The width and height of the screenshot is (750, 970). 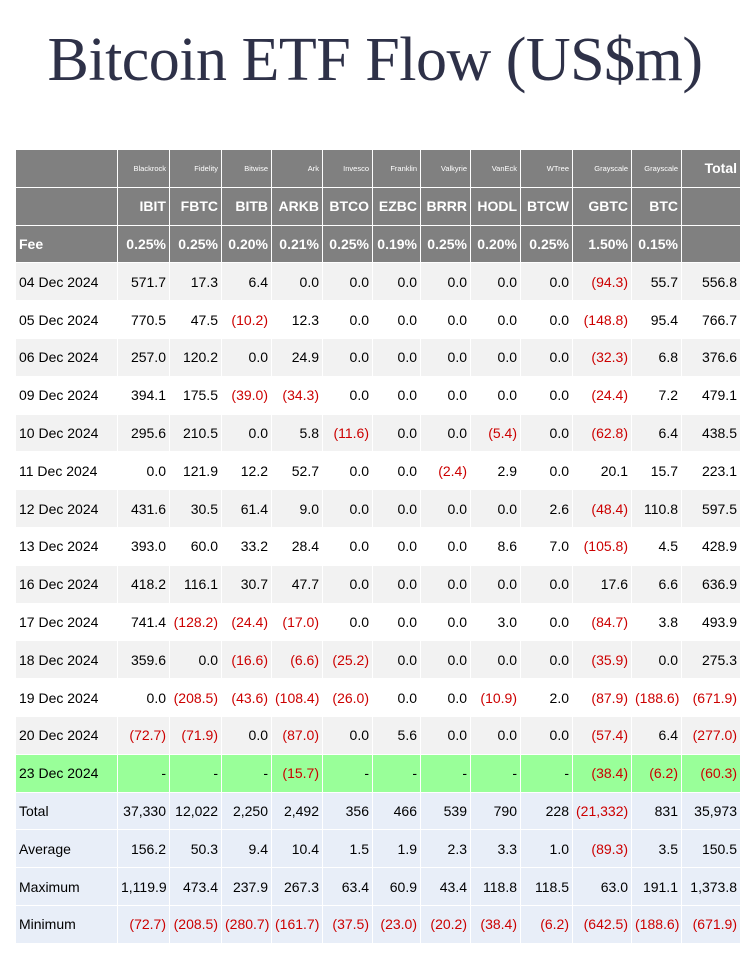 What do you see at coordinates (495, 244) in the screenshot?
I see `fee-header: 0.20%` at bounding box center [495, 244].